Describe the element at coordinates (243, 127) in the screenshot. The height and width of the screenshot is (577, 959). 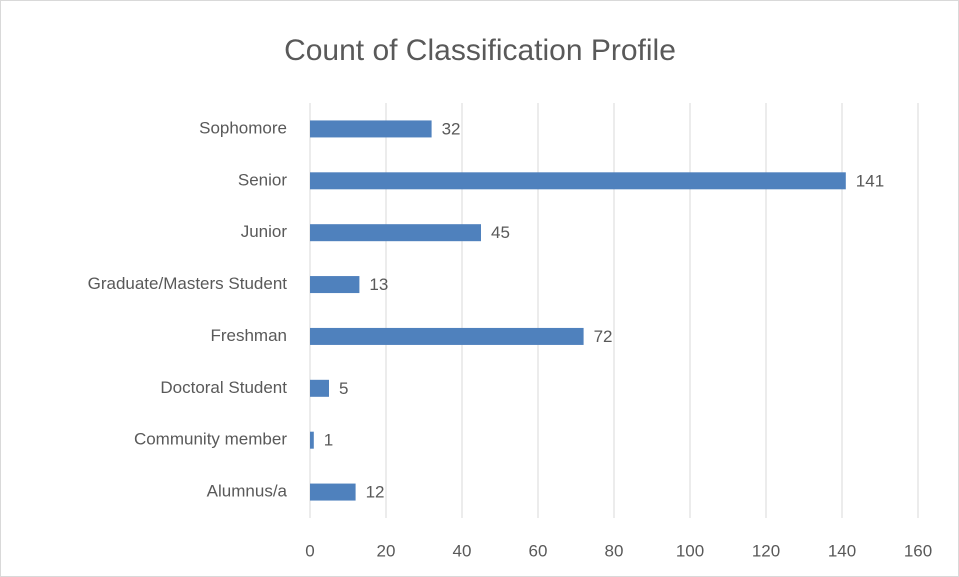
I see `y-tick-label: Sophomore` at that location.